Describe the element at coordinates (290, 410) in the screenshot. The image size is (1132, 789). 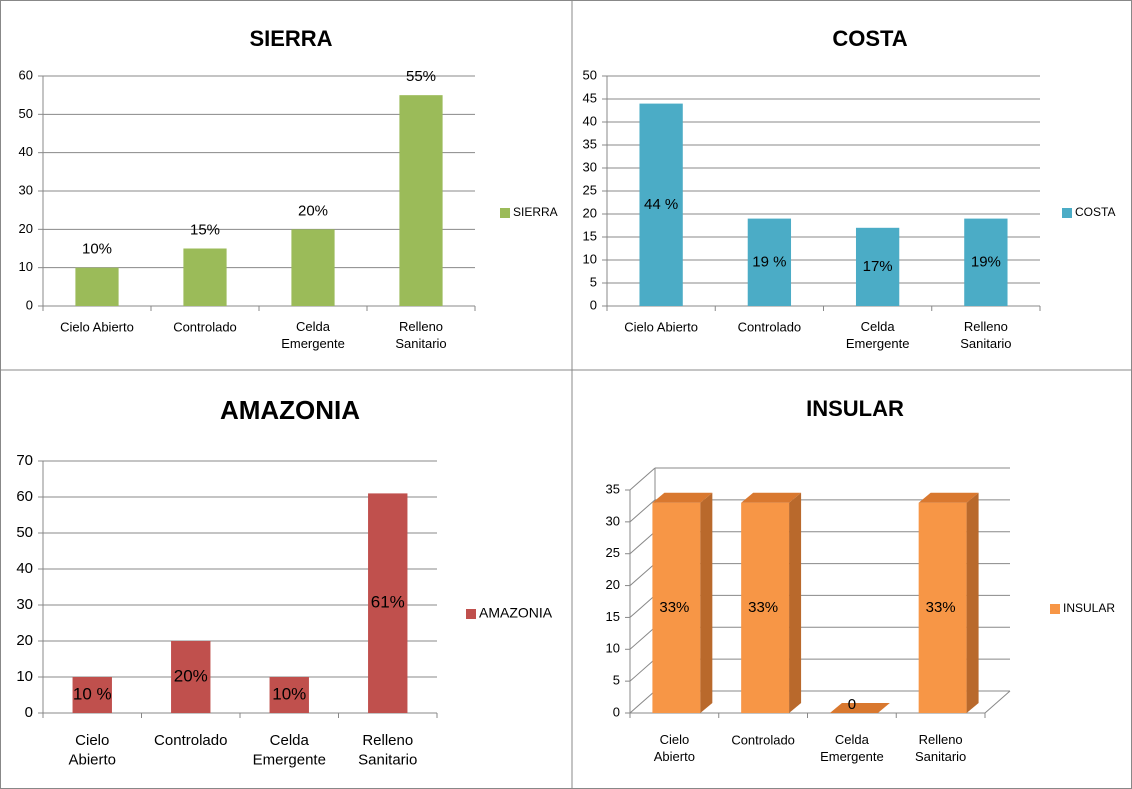
I see `chart-title: AMAZONIA` at that location.